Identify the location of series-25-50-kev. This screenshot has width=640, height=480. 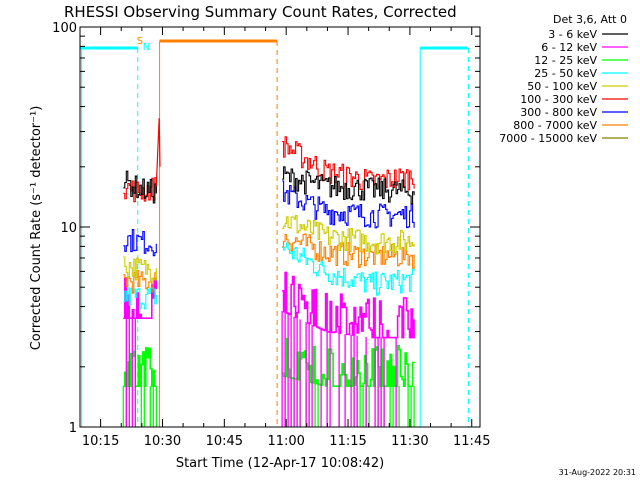
(269, 276).